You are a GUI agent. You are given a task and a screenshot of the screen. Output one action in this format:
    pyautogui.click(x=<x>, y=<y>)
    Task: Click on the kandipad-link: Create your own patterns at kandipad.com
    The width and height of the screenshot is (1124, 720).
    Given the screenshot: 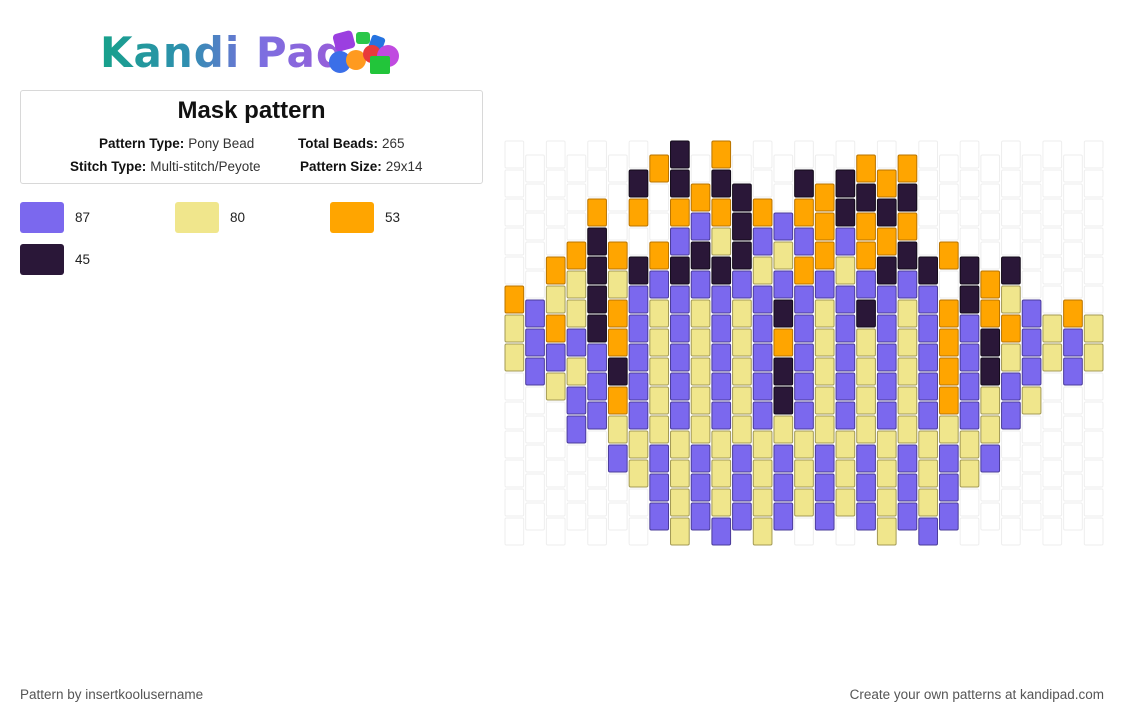 What is the action you would take?
    pyautogui.click(x=976, y=694)
    